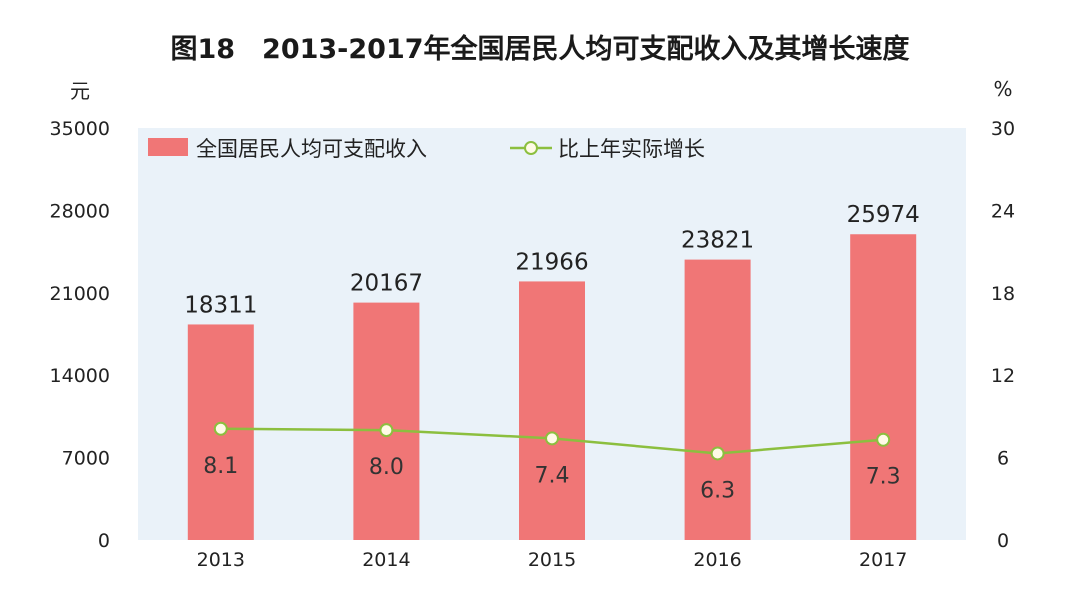 This screenshot has height=616, width=1080. Describe the element at coordinates (386, 430) in the screenshot. I see `growth-point-2014` at that location.